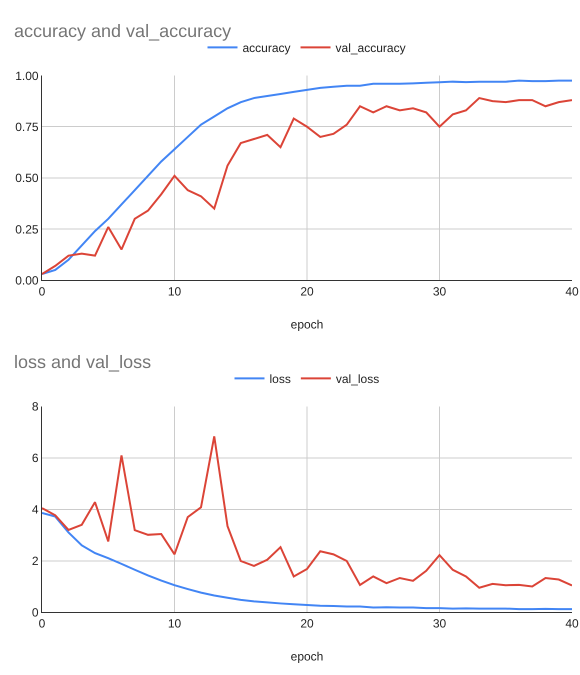  I want to click on chart-title: loss and val_loss, so click(83, 362).